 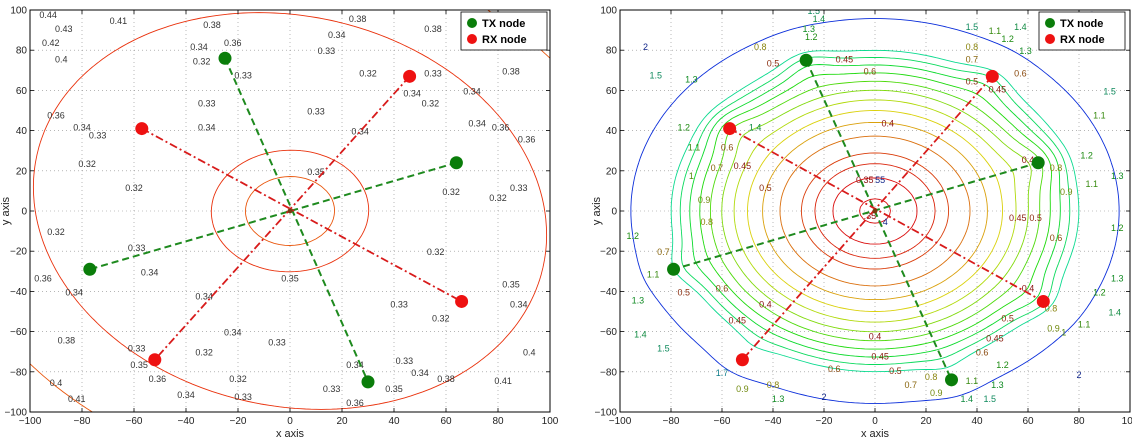 I want to click on contour-label: .35, so click(x=870, y=216).